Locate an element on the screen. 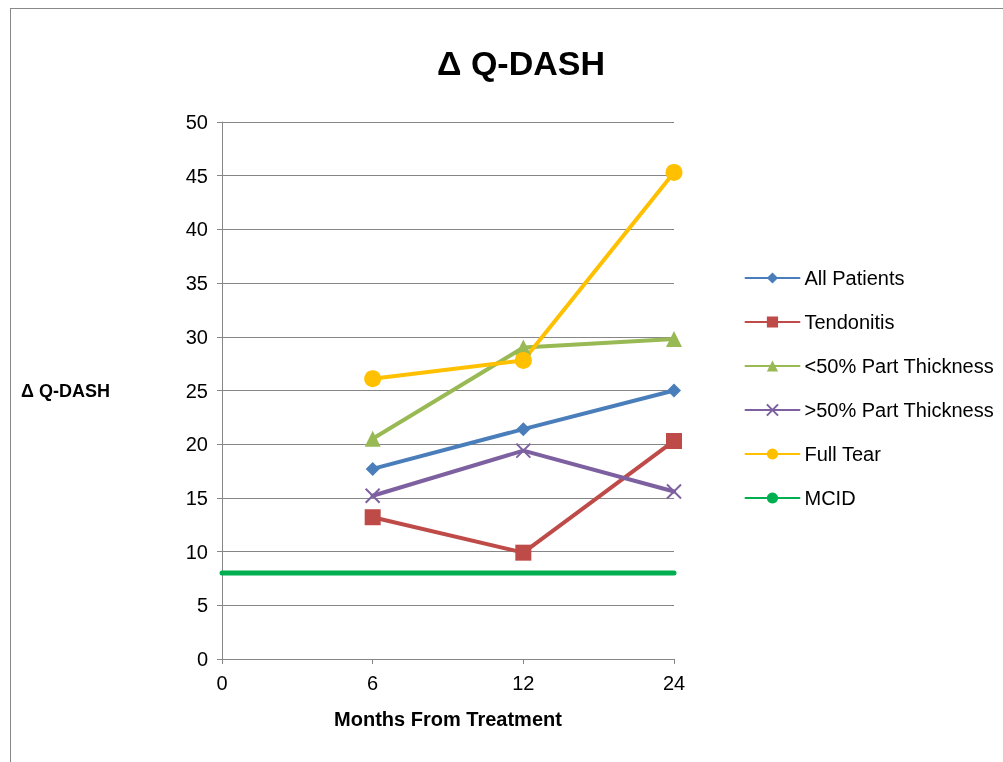  legend-label: All Patients is located at coordinates (854, 278).